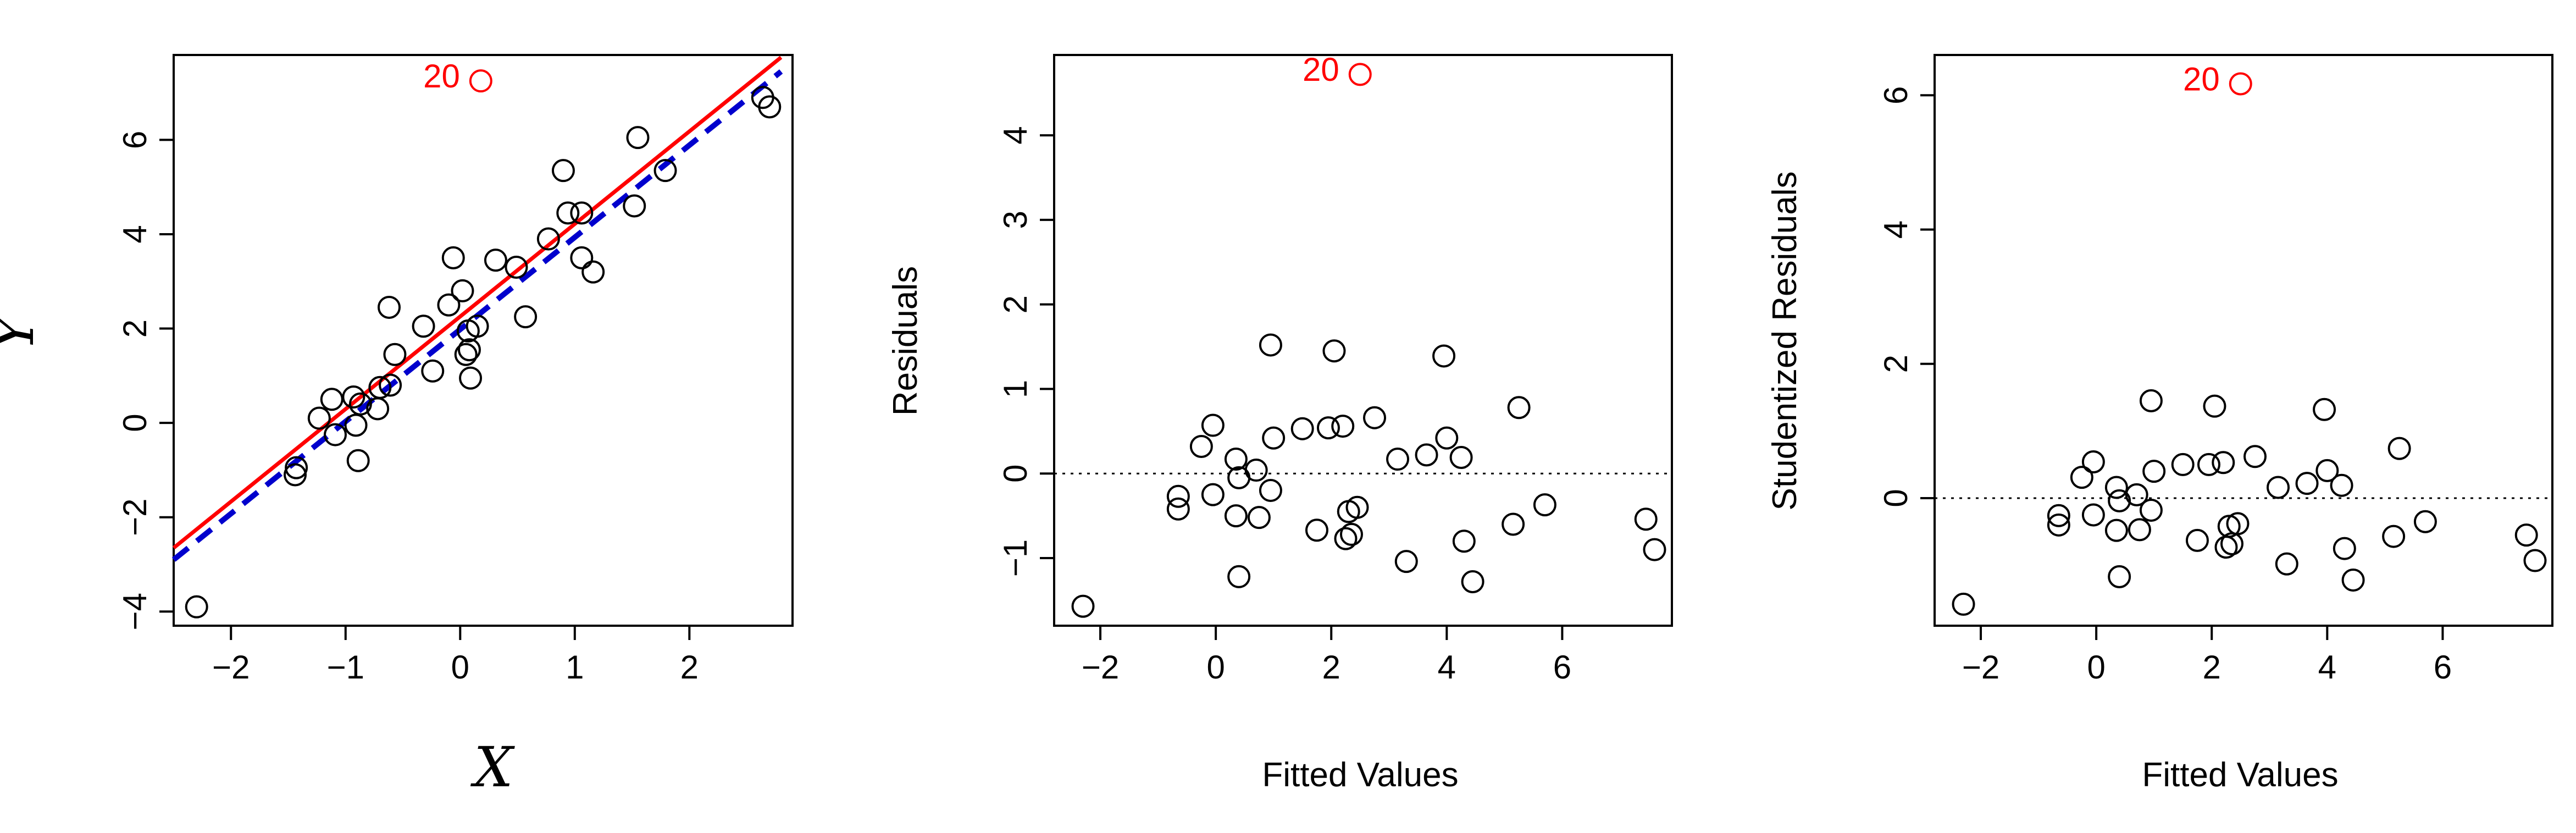 The image size is (2576, 833). I want to click on x-axis: −2 −1 0 1 2, so click(455, 656).